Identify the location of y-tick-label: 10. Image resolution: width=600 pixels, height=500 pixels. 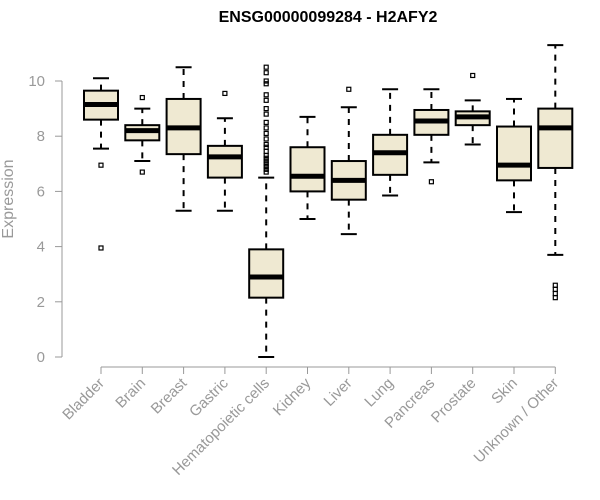
(36, 81).